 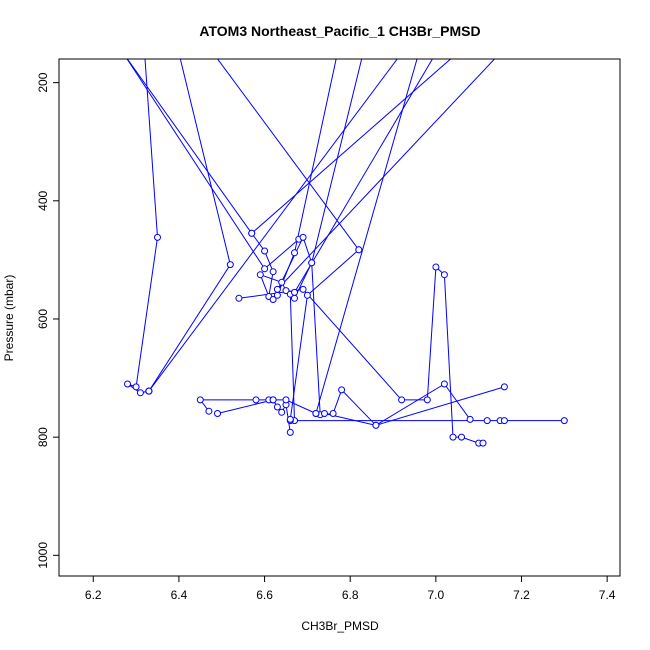 What do you see at coordinates (43, 319) in the screenshot?
I see `y-tick-label: 600` at bounding box center [43, 319].